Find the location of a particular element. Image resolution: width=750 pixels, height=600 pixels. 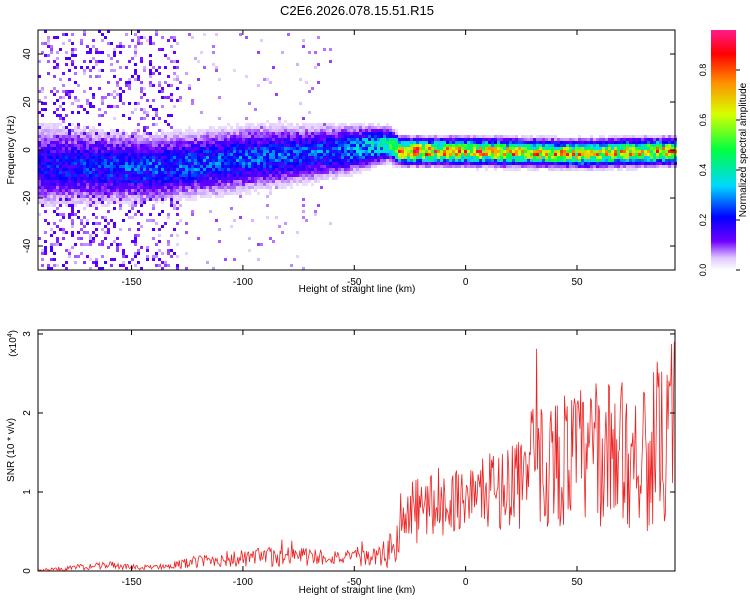

colorbar-tick-label: 0.8 is located at coordinates (703, 70).